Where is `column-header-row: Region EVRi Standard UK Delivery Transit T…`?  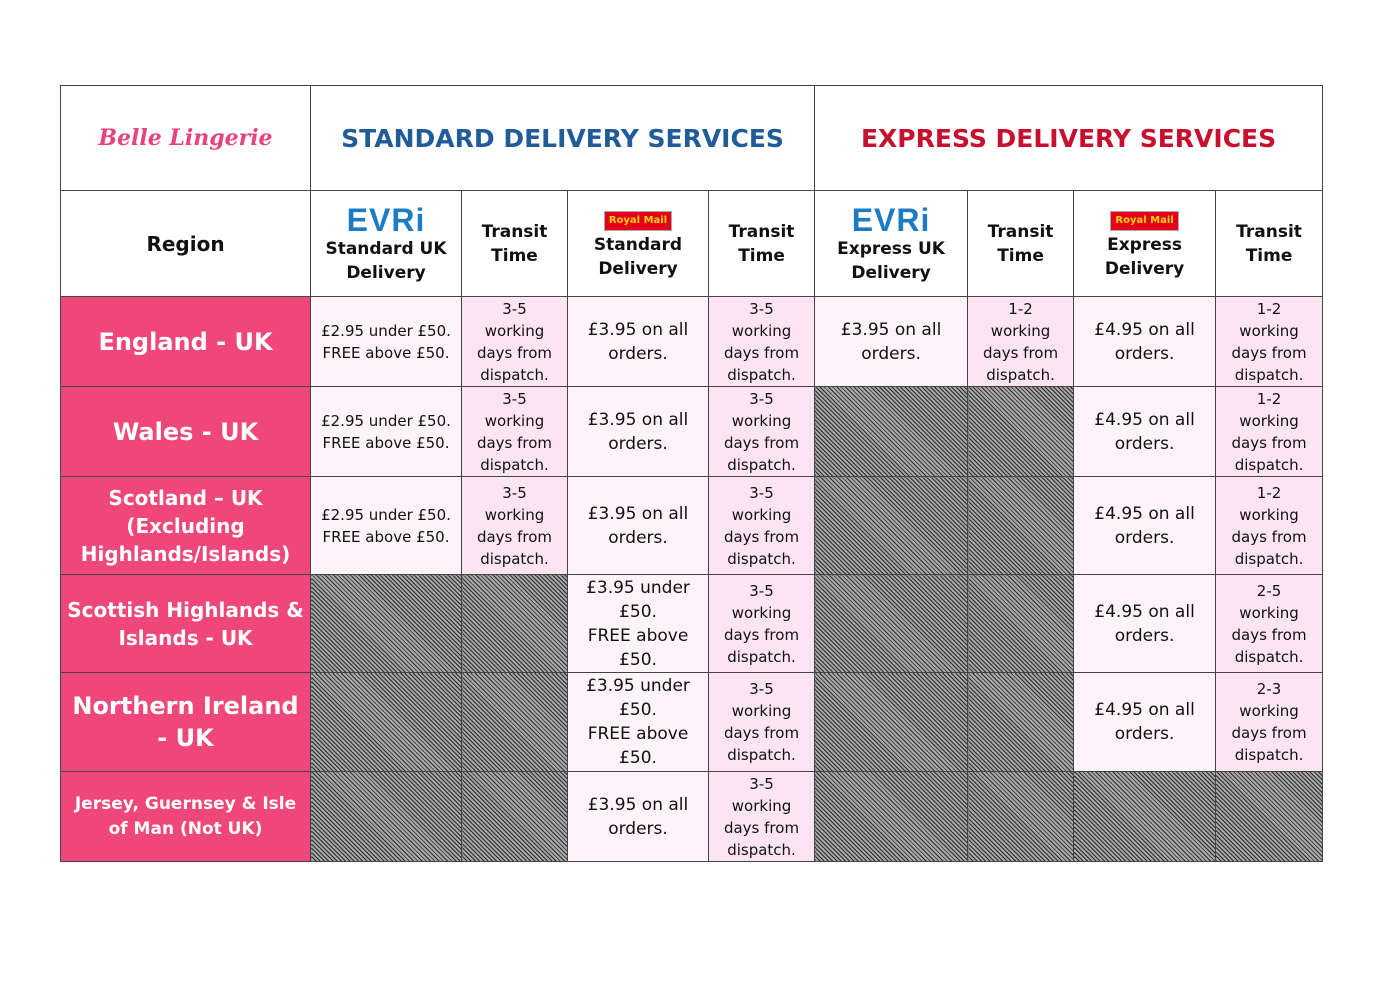
column-header-row: Region EVRi Standard UK Delivery Transit T… is located at coordinates (692, 243).